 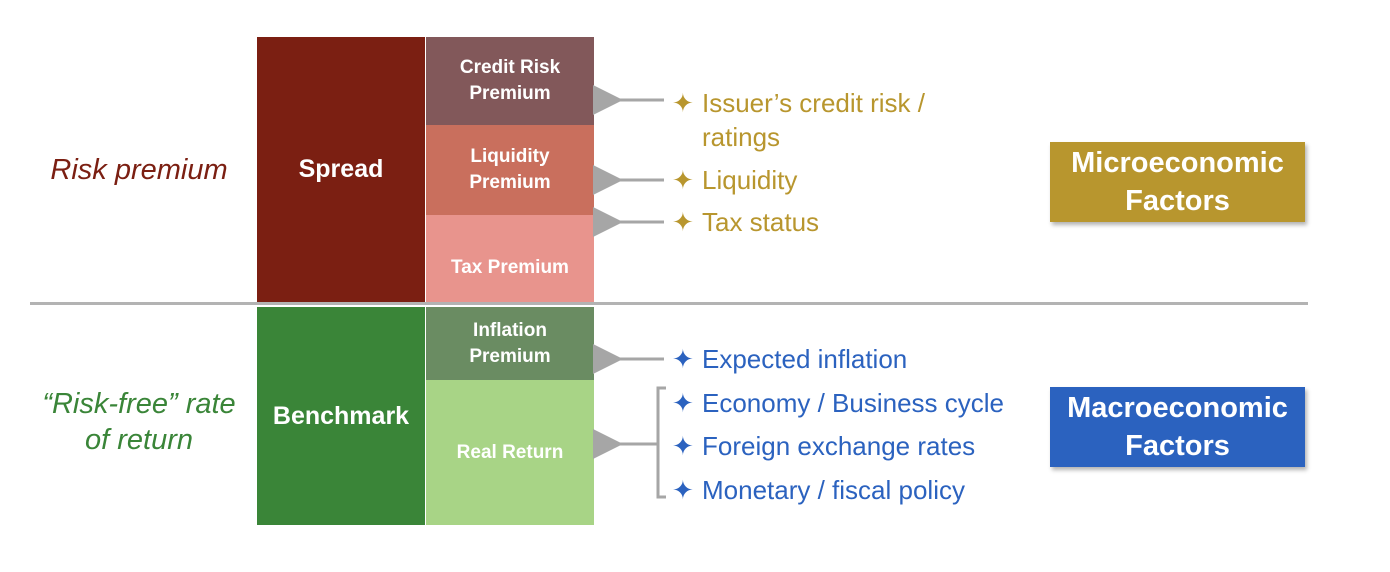 I want to click on macroeconomic-line1: Macroeconomic, so click(x=1177, y=408).